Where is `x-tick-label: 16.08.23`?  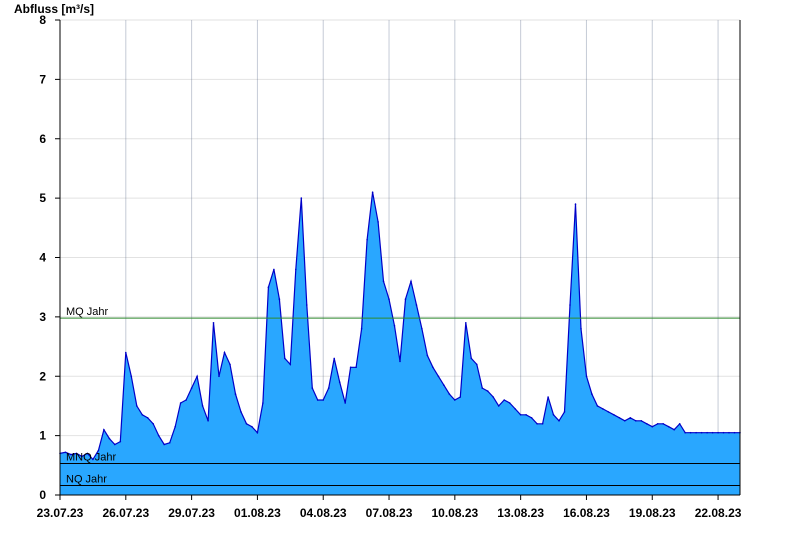
x-tick-label: 16.08.23 is located at coordinates (586, 513).